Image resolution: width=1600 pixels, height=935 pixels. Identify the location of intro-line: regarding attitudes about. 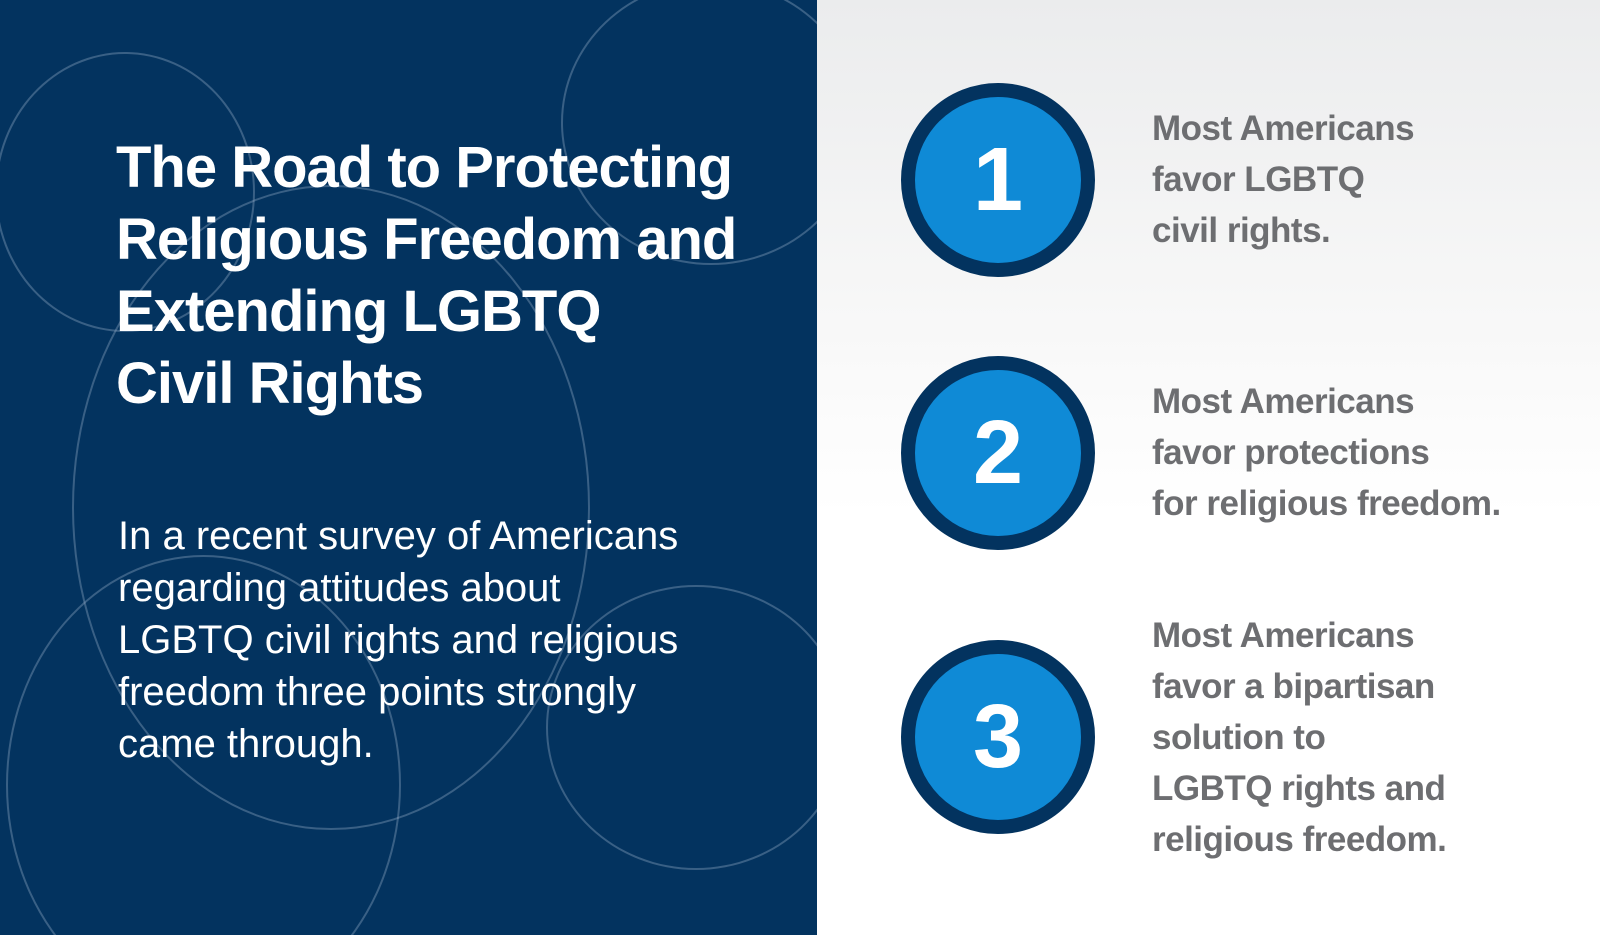
(339, 588).